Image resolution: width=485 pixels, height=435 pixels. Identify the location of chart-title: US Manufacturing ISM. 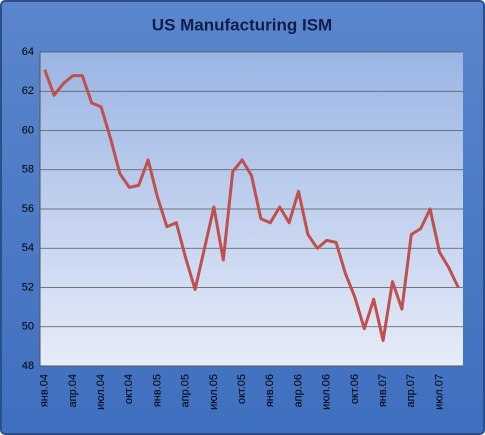
(242, 24).